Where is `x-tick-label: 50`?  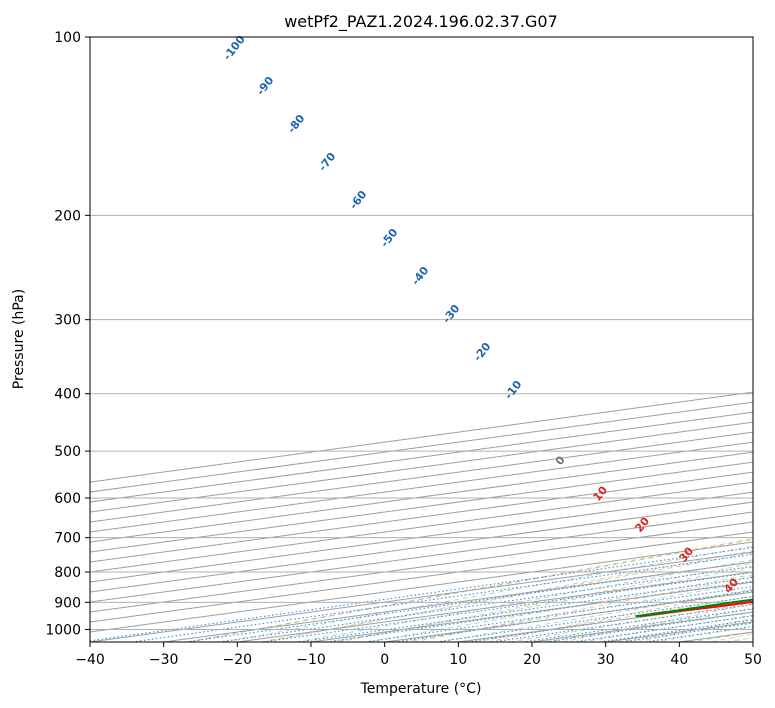
x-tick-label: 50 is located at coordinates (753, 660).